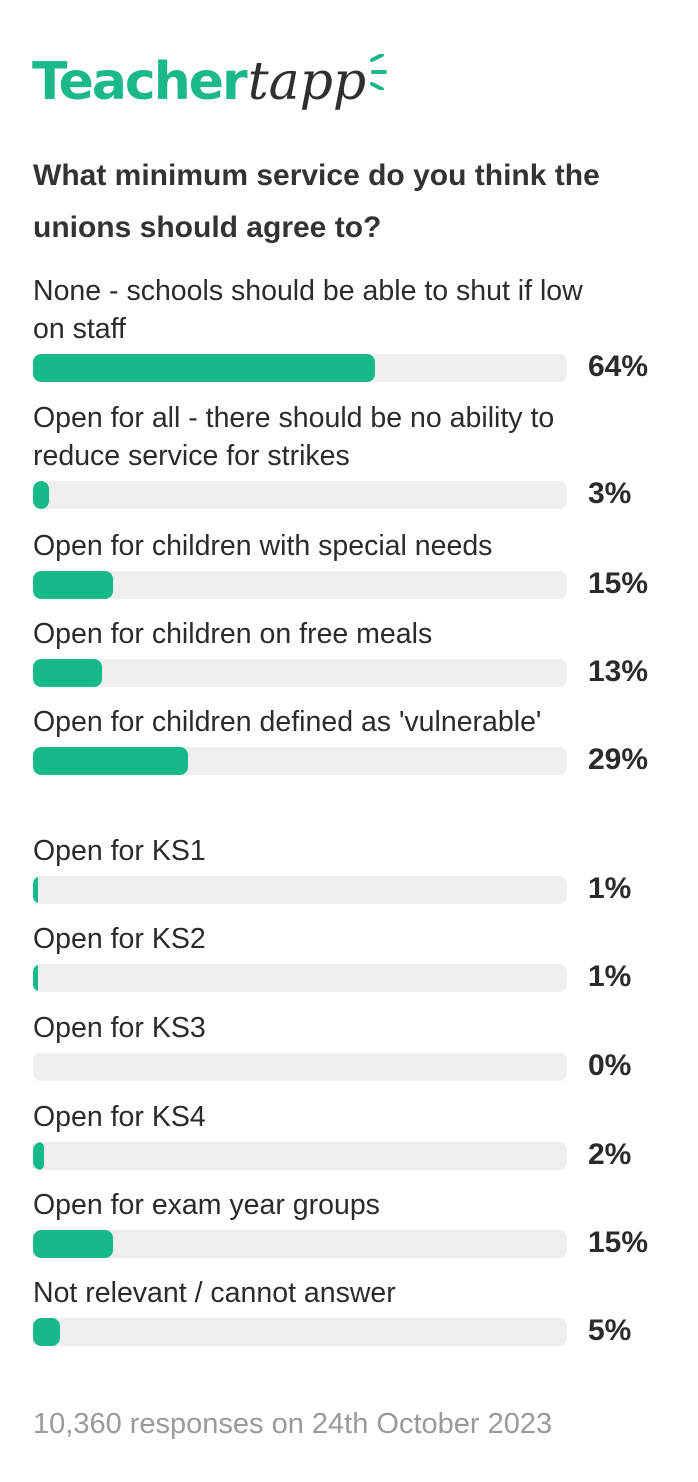  What do you see at coordinates (353, 1222) in the screenshot?
I see `poll-option: Open for exam year groups 15%` at bounding box center [353, 1222].